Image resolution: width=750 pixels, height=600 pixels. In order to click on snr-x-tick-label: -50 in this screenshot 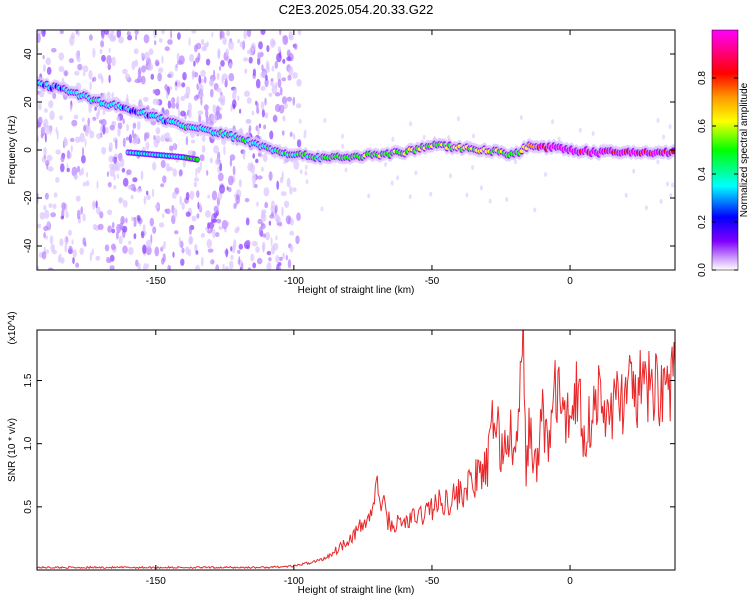, I will do `click(432, 581)`.